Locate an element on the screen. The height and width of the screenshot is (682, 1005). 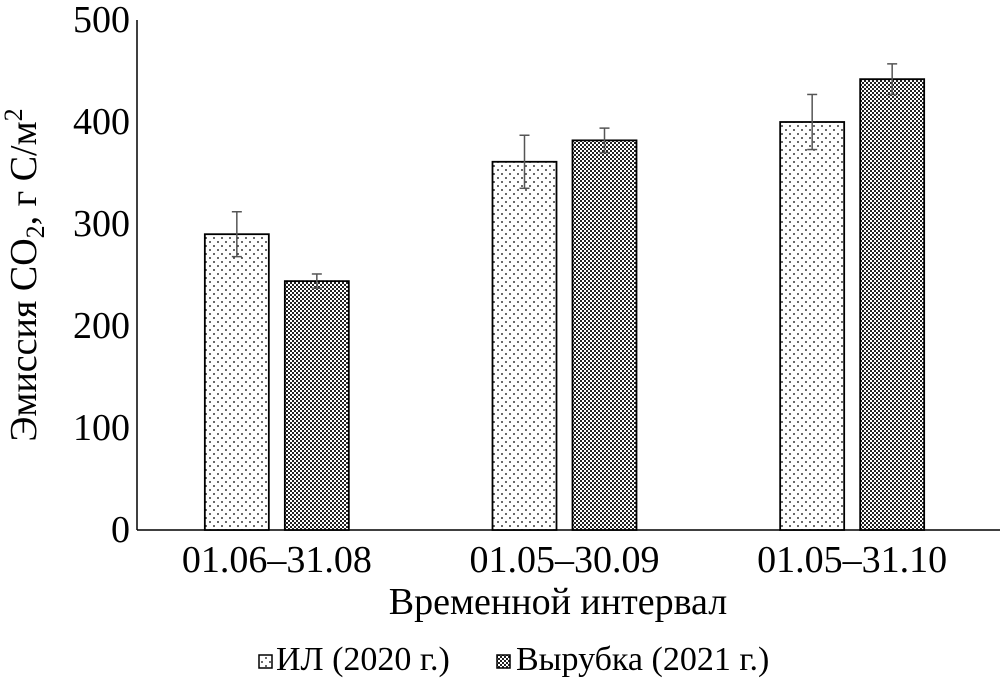
y-tick-label: 100 is located at coordinates (101, 428).